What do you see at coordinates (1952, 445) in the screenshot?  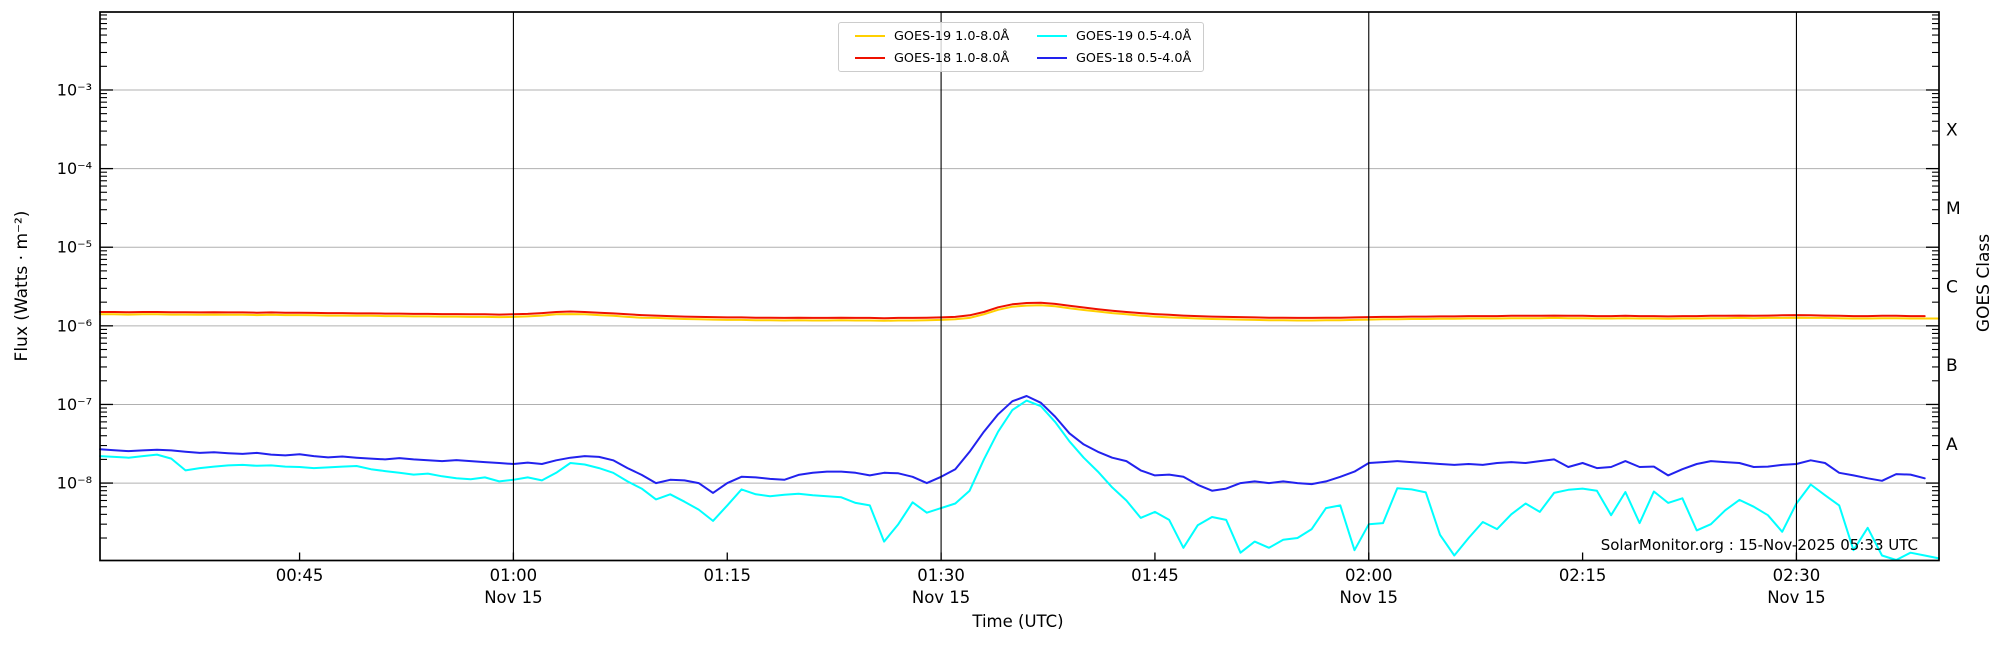 I see `class-letter-A: A` at bounding box center [1952, 445].